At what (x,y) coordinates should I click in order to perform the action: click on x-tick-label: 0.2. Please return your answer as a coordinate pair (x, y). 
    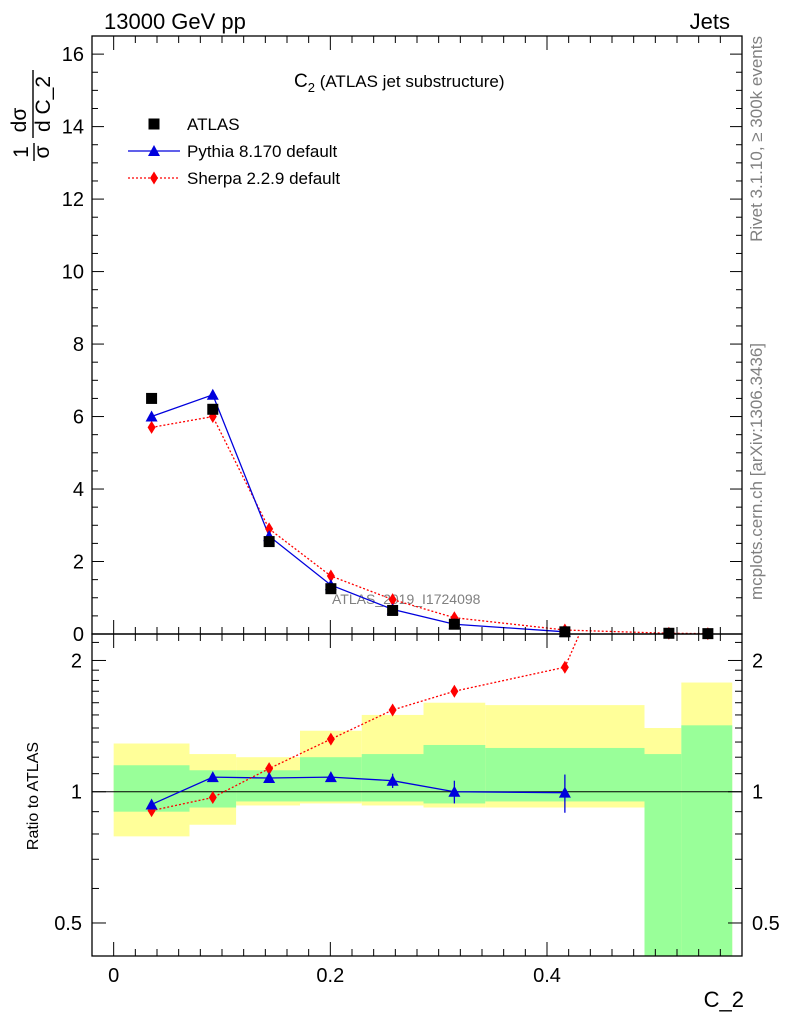
    Looking at the image, I should click on (330, 976).